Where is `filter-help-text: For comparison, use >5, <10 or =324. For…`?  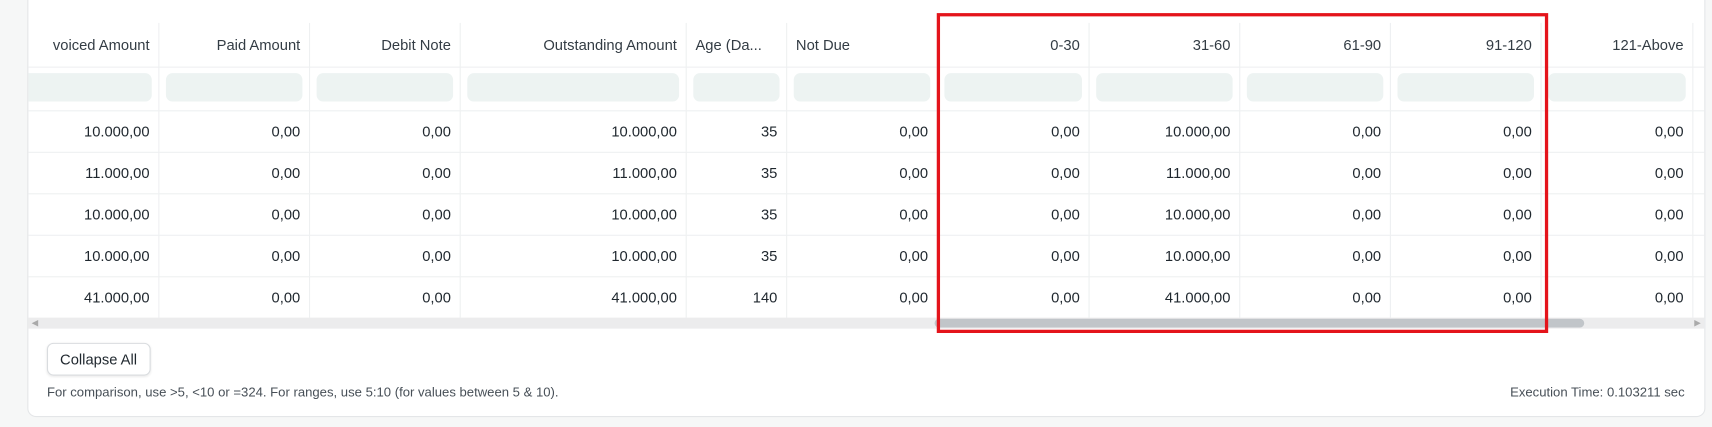
filter-help-text: For comparison, use >5, <10 or =324. For… is located at coordinates (302, 392).